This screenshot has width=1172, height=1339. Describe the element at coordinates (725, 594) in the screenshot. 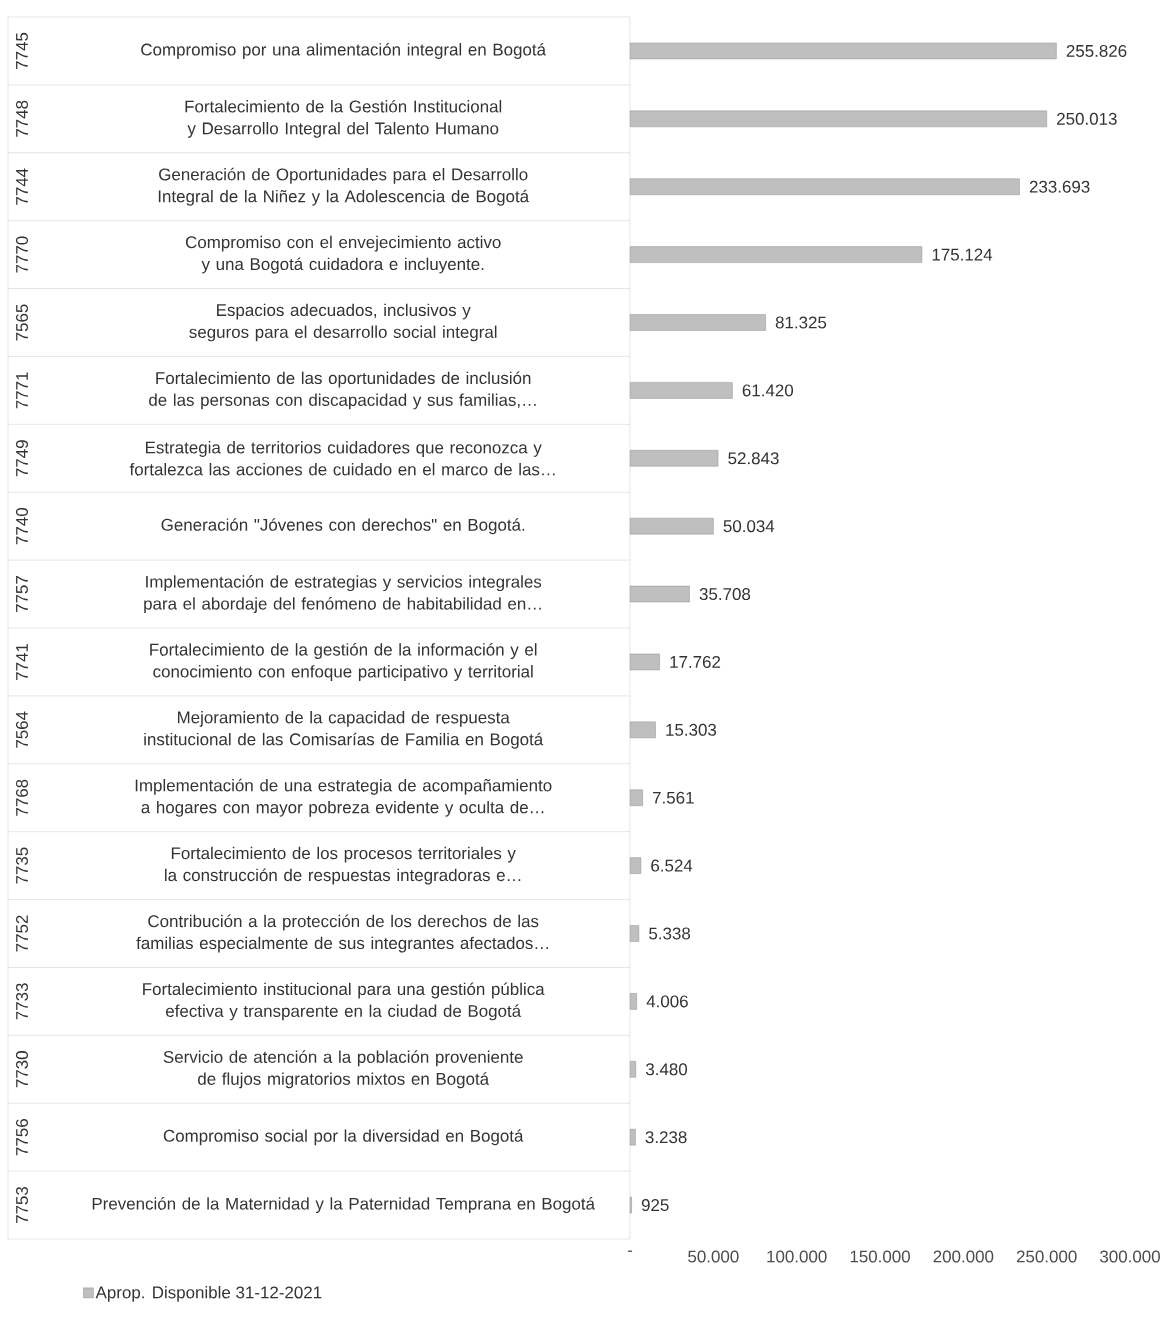

I see `data-label: 35.708` at that location.